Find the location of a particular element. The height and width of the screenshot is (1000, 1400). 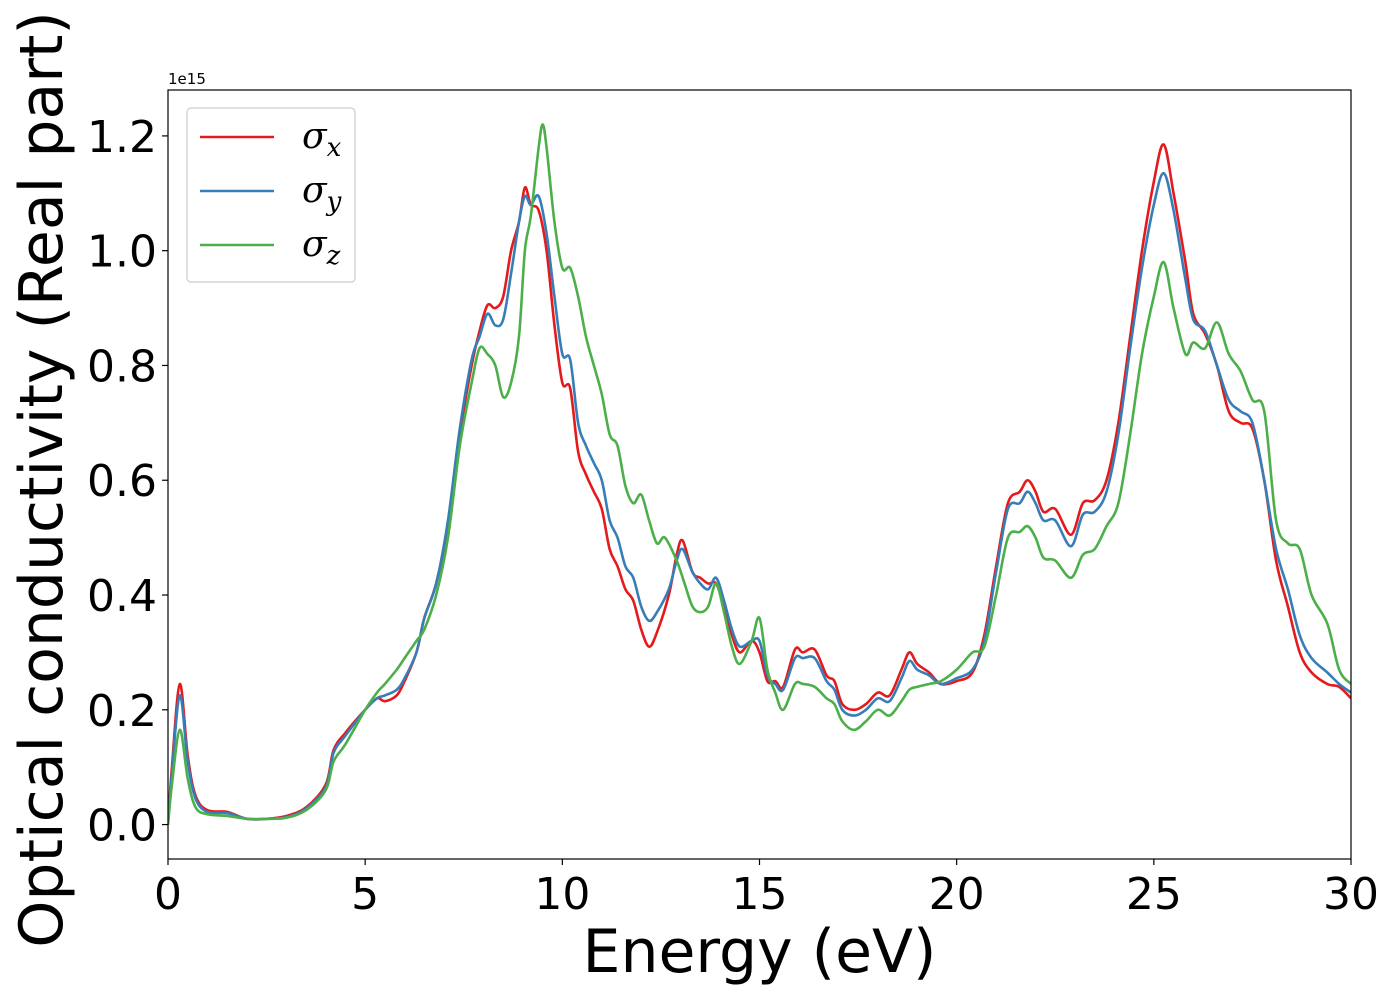

y-tick-label: 1.2 is located at coordinates (122, 137).